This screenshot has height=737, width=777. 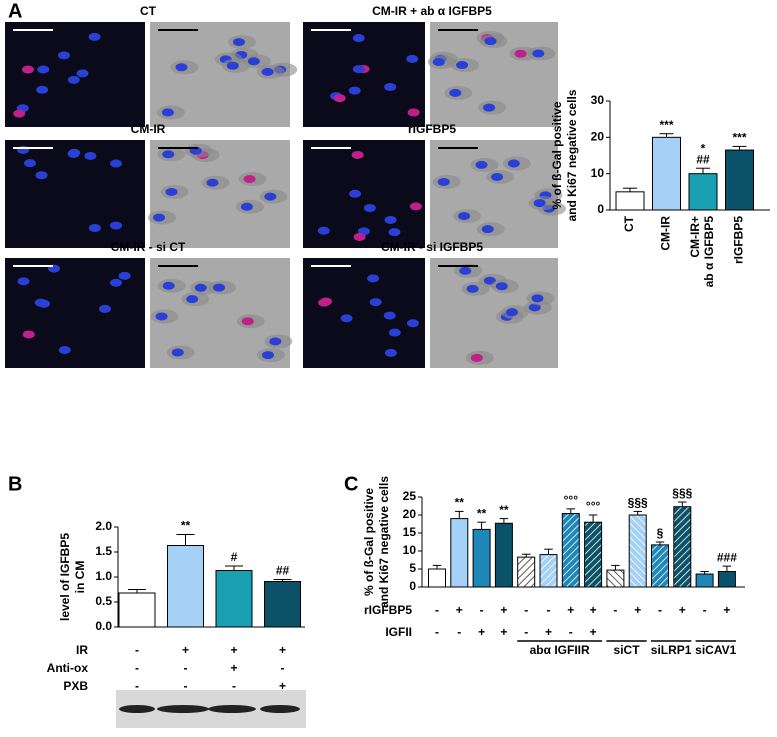 I want to click on panel-label: B, so click(x=15, y=484).